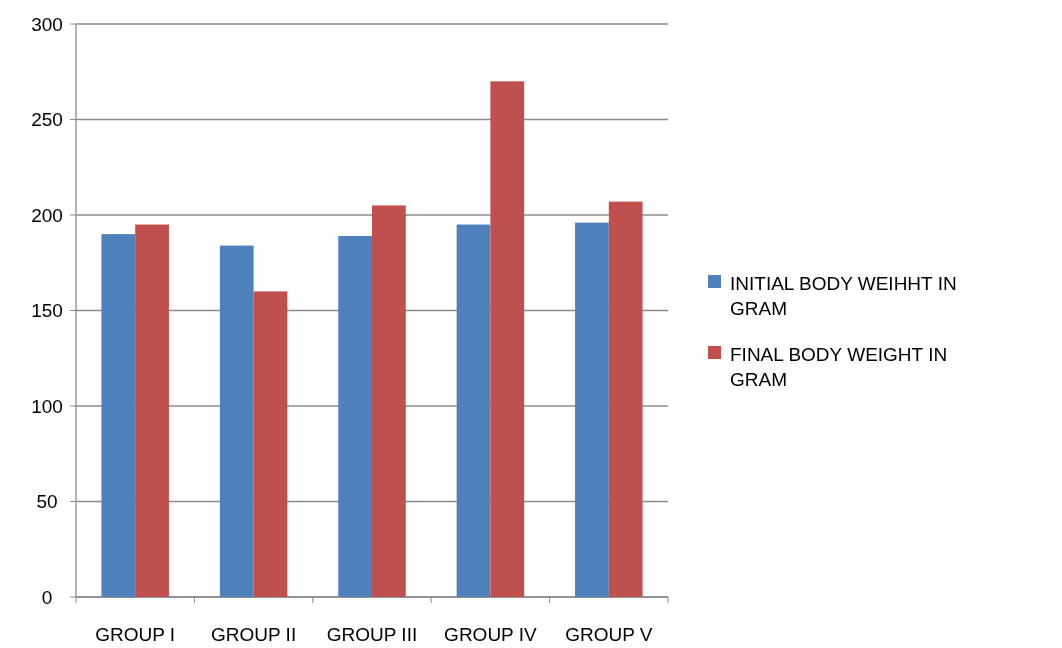 This screenshot has width=1062, height=648. I want to click on legend-label: INITIAL BODY WEIHHT IN GRAM, so click(843, 296).